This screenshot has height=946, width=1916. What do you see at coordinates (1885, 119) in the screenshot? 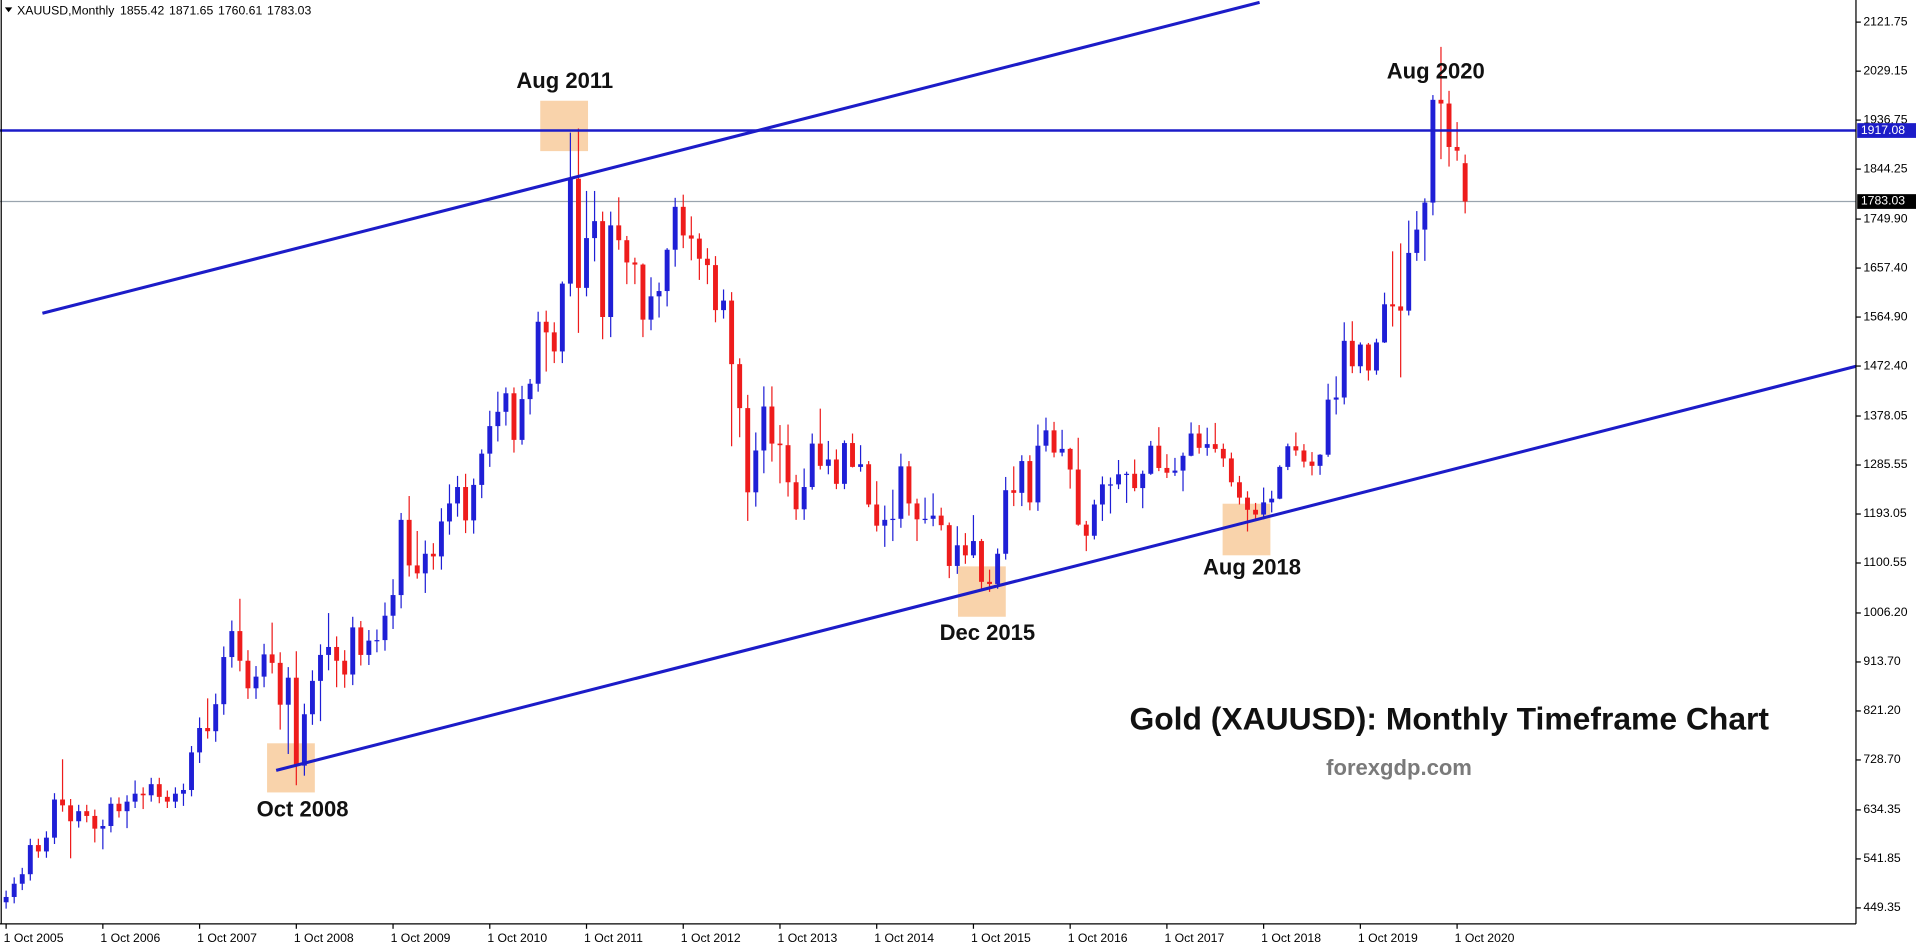
I see `y-tick-label: 1936.75` at bounding box center [1885, 119].